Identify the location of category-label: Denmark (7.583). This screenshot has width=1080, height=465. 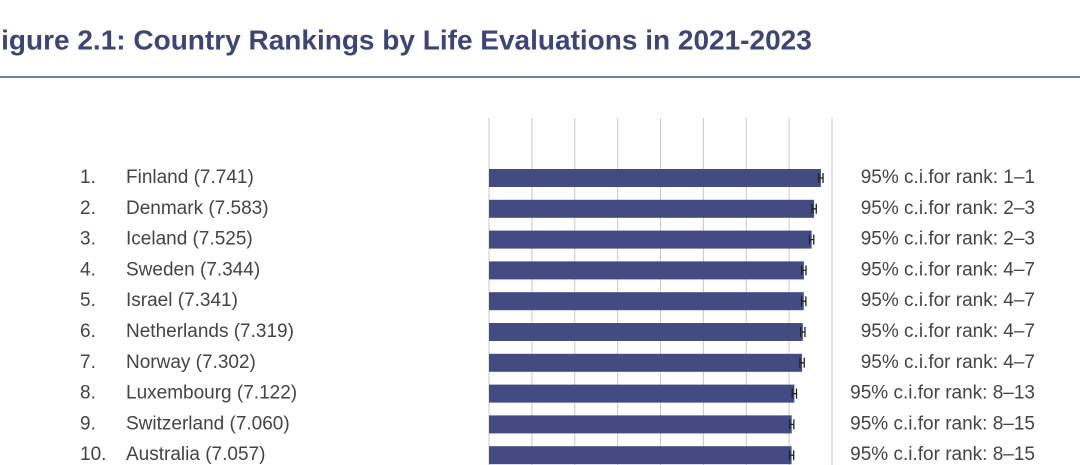
(197, 208).